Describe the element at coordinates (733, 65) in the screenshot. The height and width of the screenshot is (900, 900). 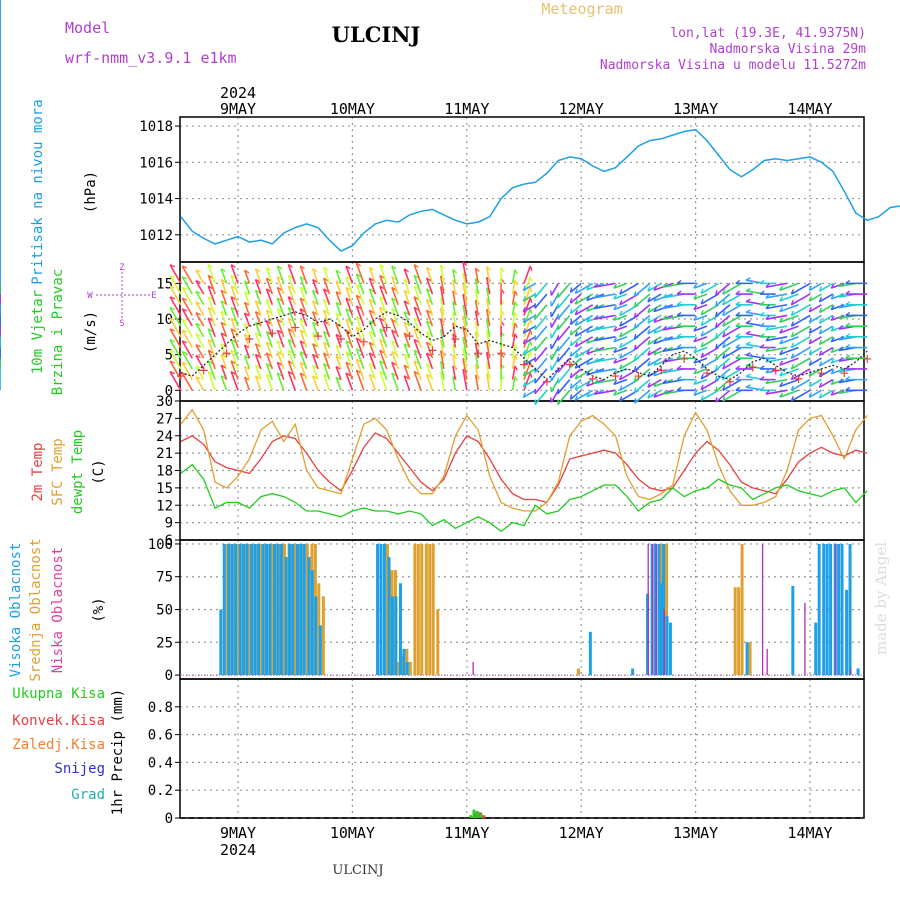
I see `model-altitude-label: Nadmorska Visina u modelu 11.5272m` at that location.